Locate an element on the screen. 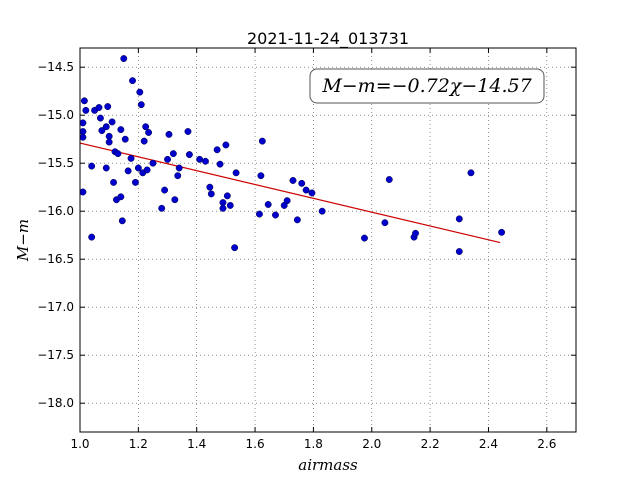  y-tick-label: −17.0 is located at coordinates (55, 307).